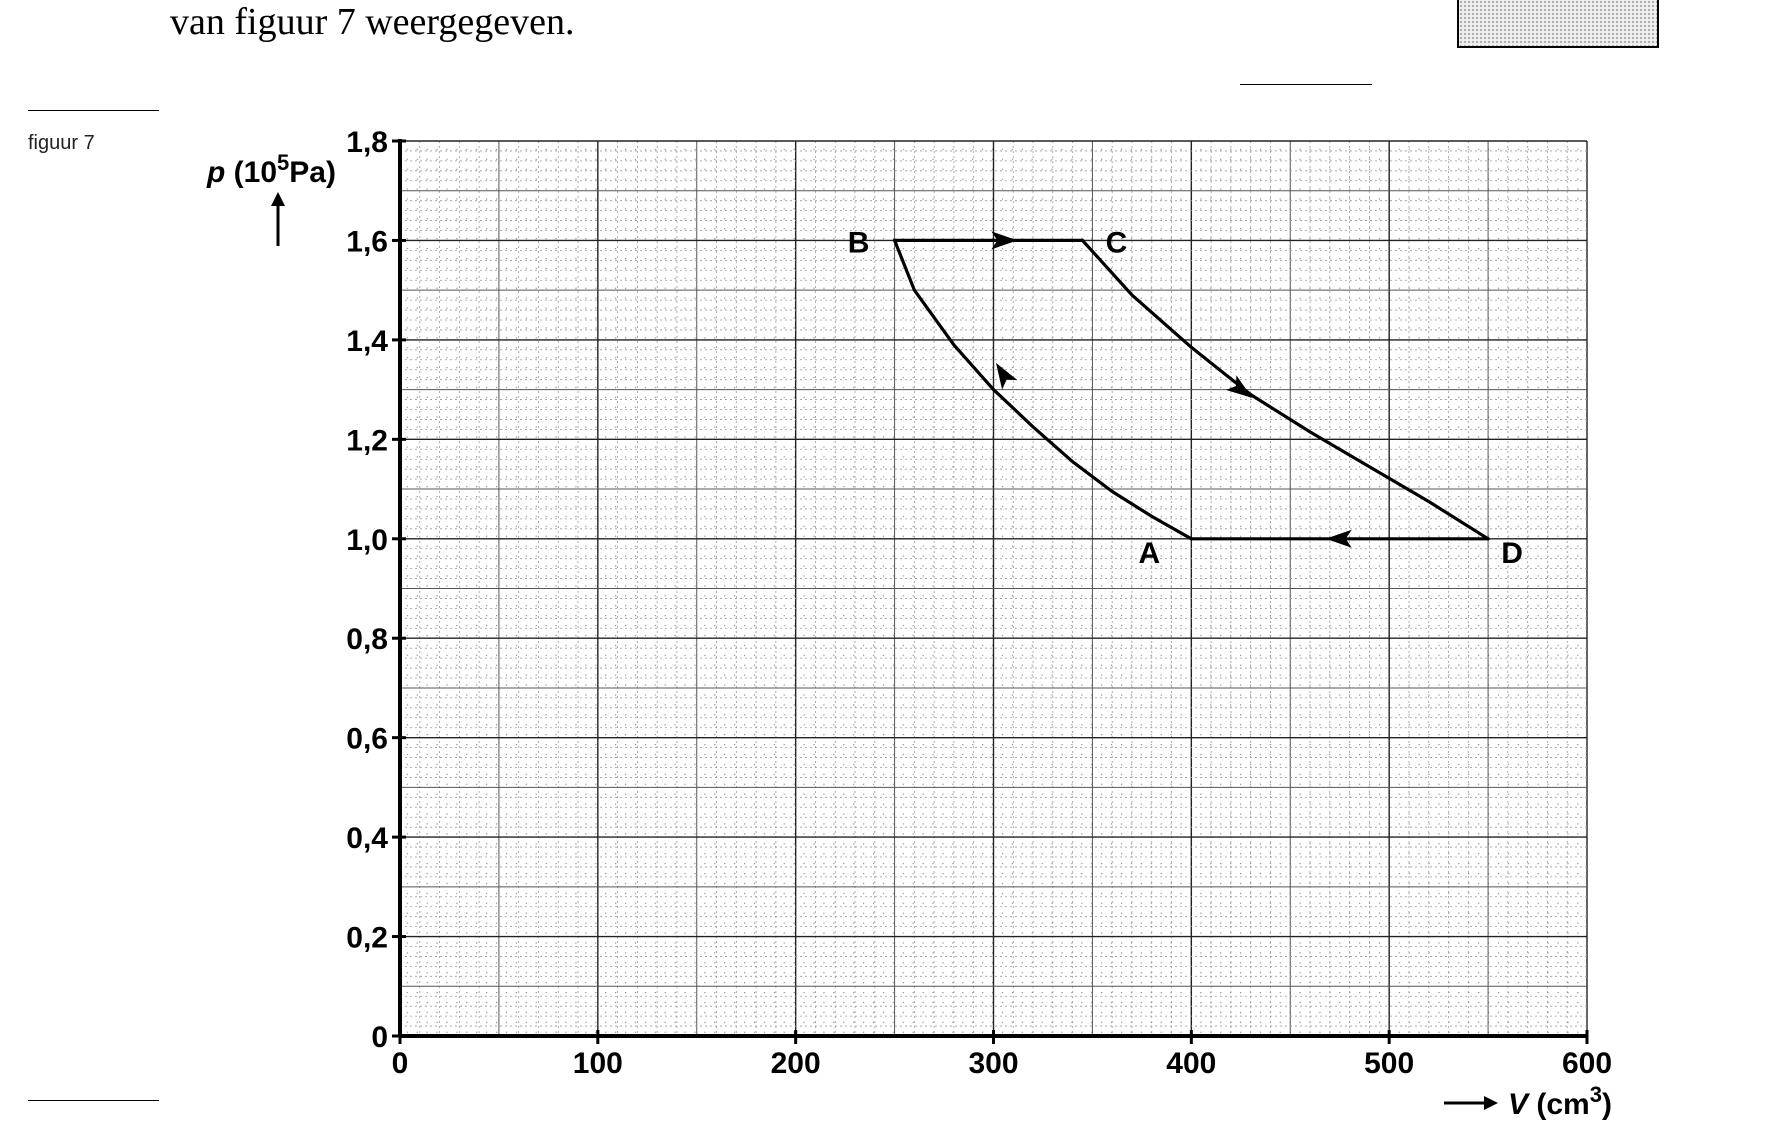  What do you see at coordinates (1389, 1063) in the screenshot?
I see `x-tick-label: 500` at bounding box center [1389, 1063].